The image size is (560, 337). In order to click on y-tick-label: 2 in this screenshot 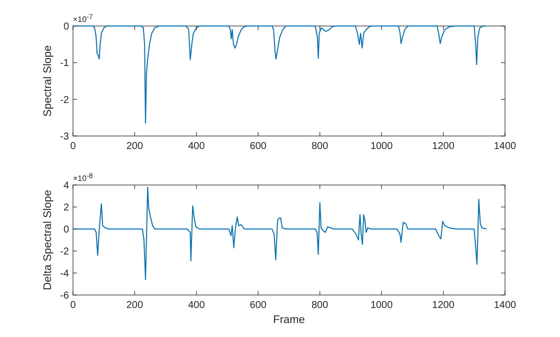, I will do `click(66, 208)`.